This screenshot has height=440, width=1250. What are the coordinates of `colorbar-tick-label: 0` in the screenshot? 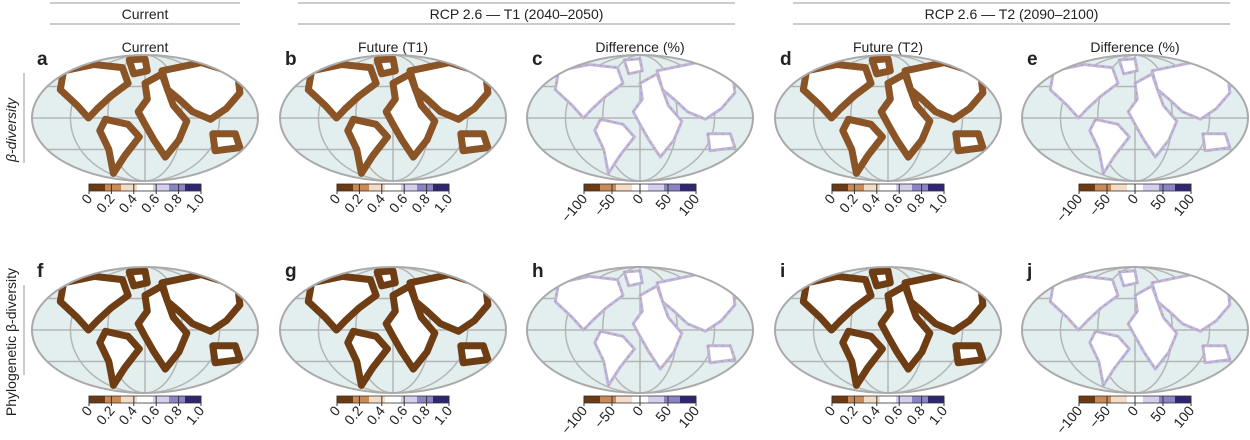 It's located at (1132, 410).